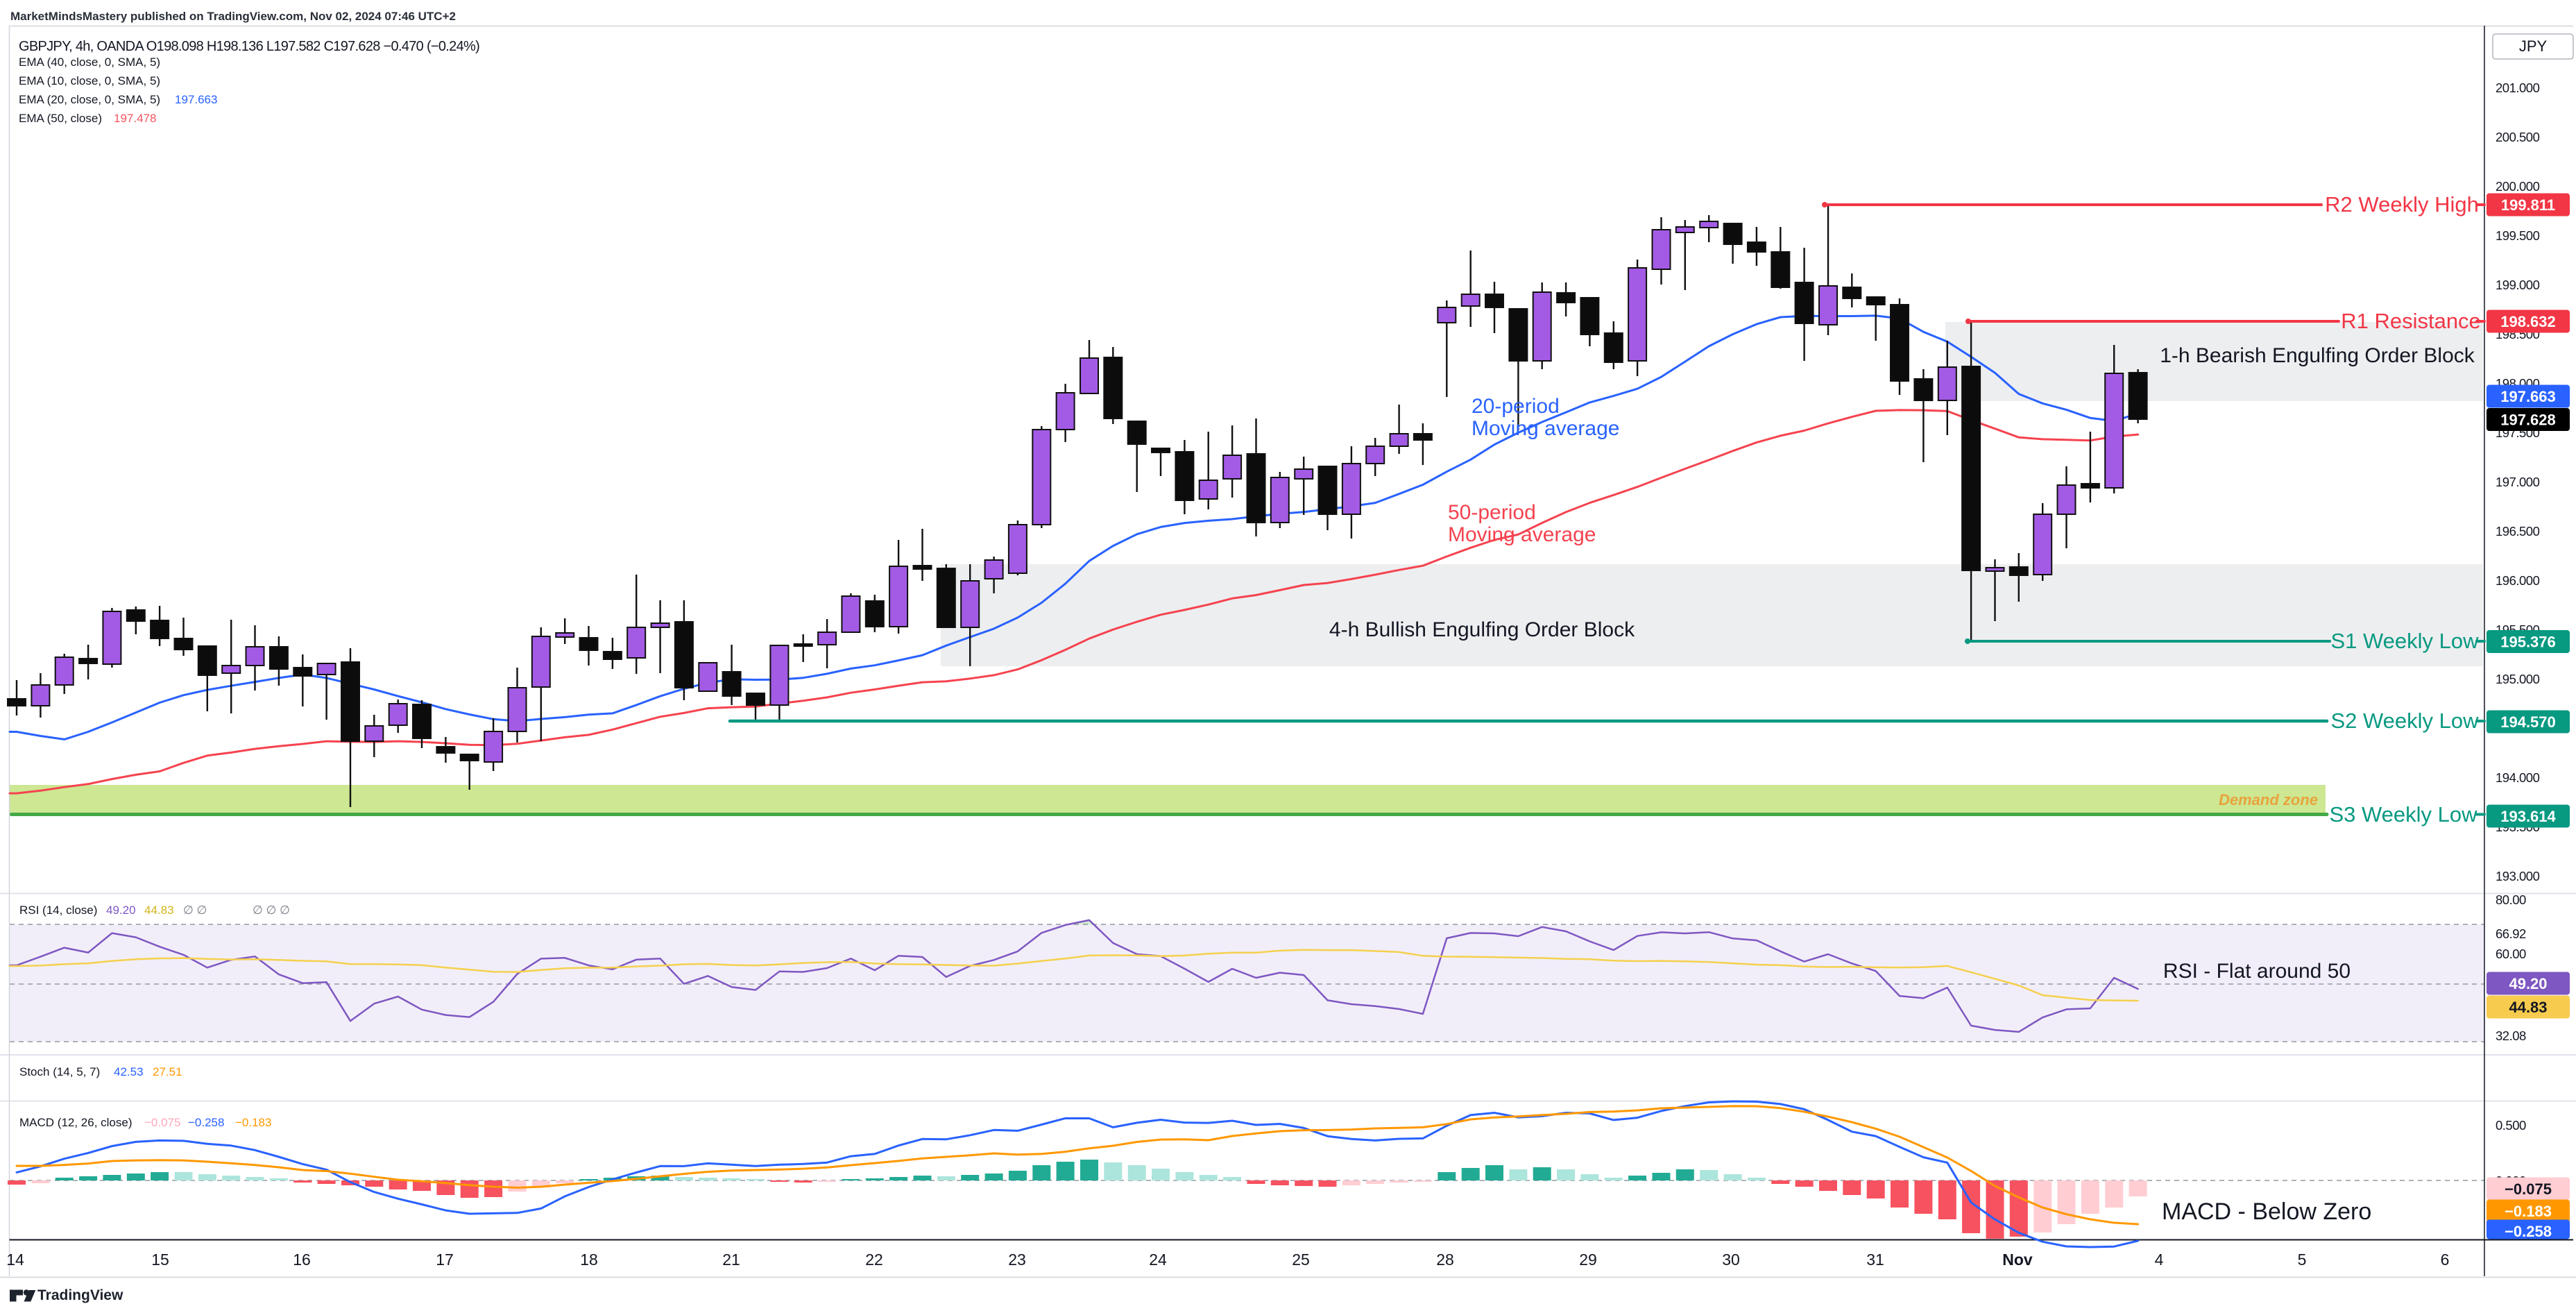  I want to click on svg-text: 0.500, so click(2511, 1125).